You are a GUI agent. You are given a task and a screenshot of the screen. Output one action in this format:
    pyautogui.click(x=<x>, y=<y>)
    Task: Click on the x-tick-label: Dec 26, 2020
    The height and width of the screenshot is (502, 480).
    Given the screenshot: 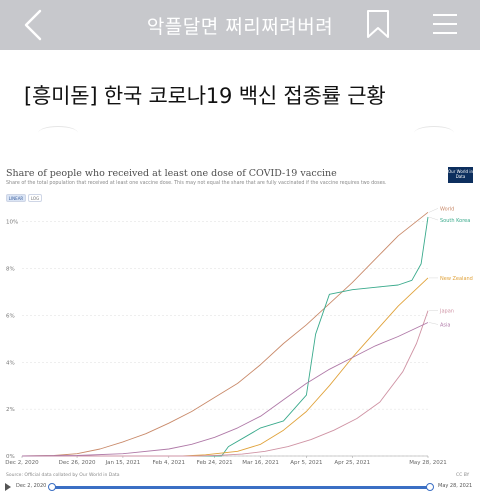 What is the action you would take?
    pyautogui.click(x=77, y=463)
    